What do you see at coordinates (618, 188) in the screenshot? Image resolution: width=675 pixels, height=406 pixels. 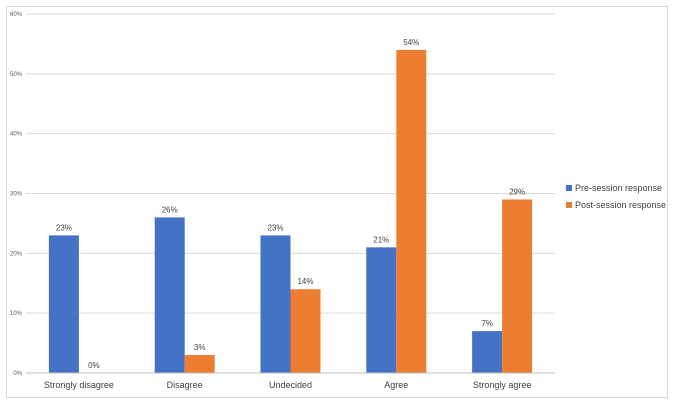 I see `legend-label: Pre-session response` at bounding box center [618, 188].